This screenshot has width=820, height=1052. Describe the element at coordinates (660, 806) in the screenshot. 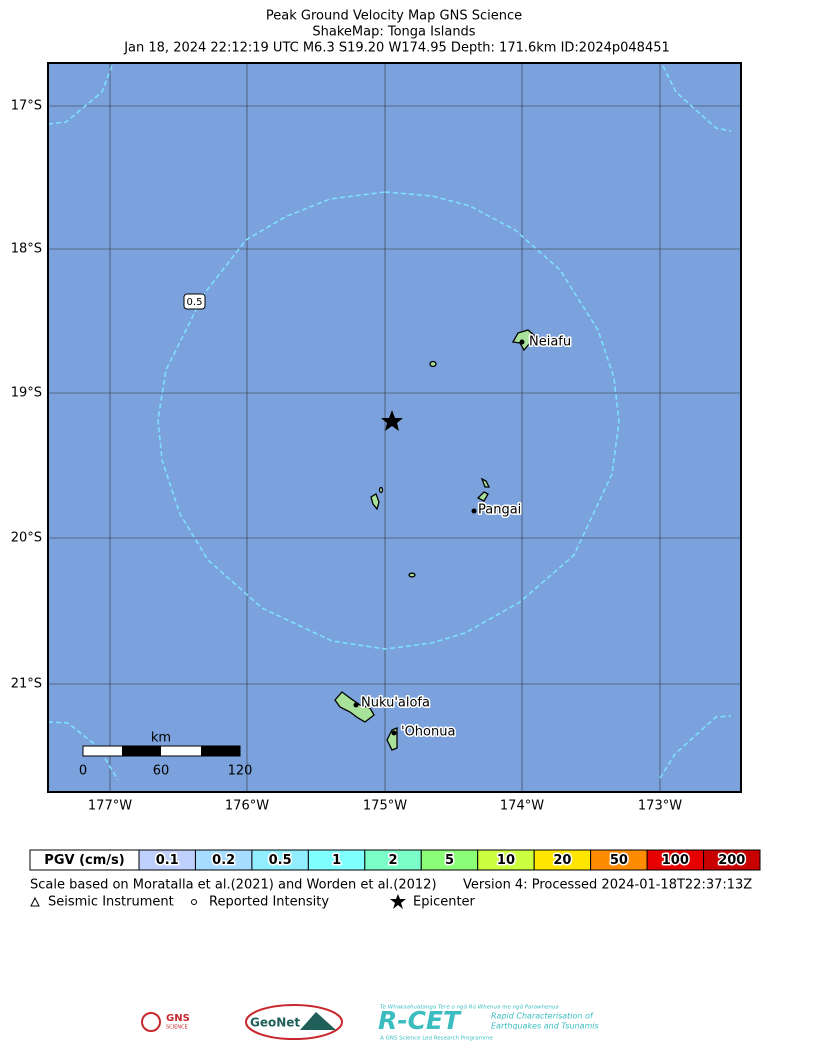

I see `lon-label: 173°W` at that location.